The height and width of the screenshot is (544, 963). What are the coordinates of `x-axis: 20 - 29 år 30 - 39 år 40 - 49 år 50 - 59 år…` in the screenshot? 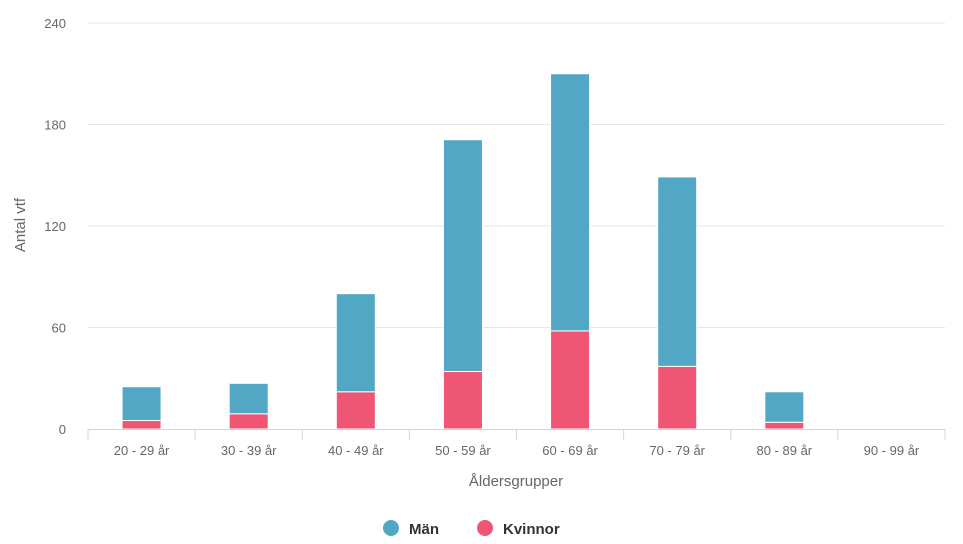 It's located at (516, 443).